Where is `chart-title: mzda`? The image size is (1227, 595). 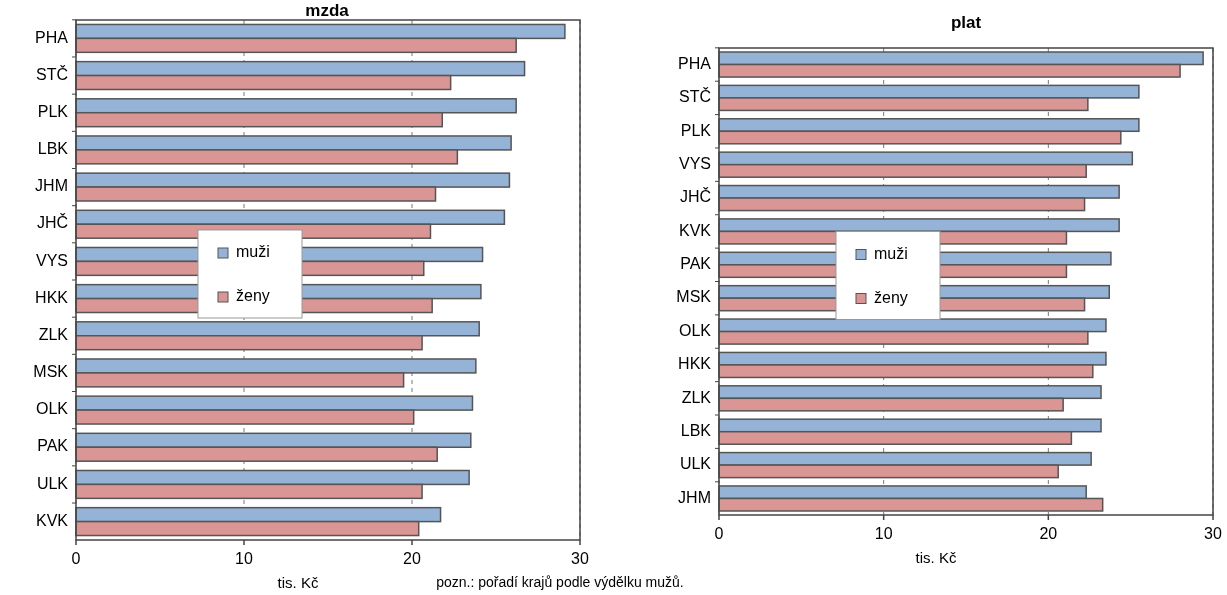
chart-title: mzda is located at coordinates (327, 11).